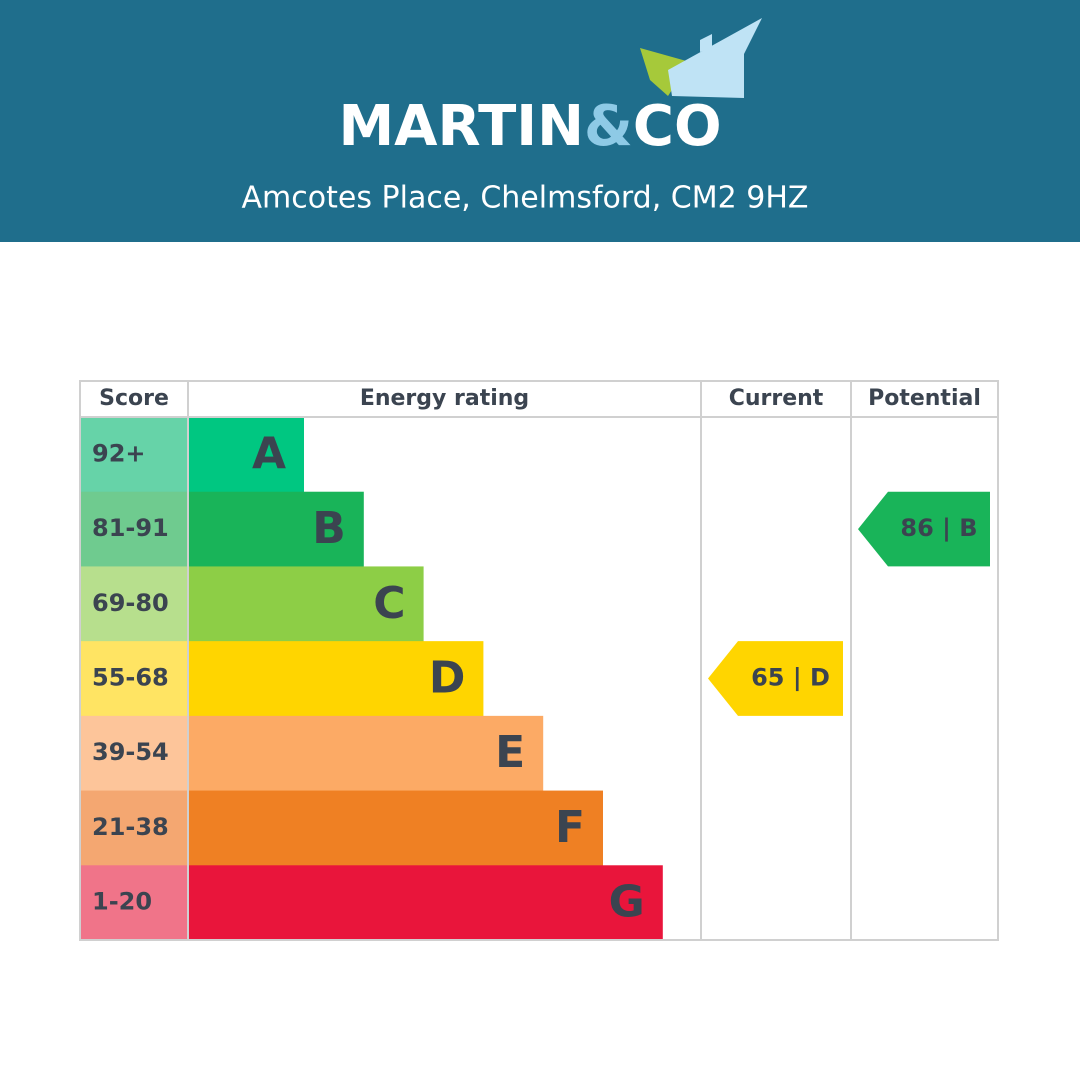 This screenshot has width=1080, height=1084. I want to click on address: Amcotes Place, Chelmsford, CM2 9HZ, so click(525, 198).